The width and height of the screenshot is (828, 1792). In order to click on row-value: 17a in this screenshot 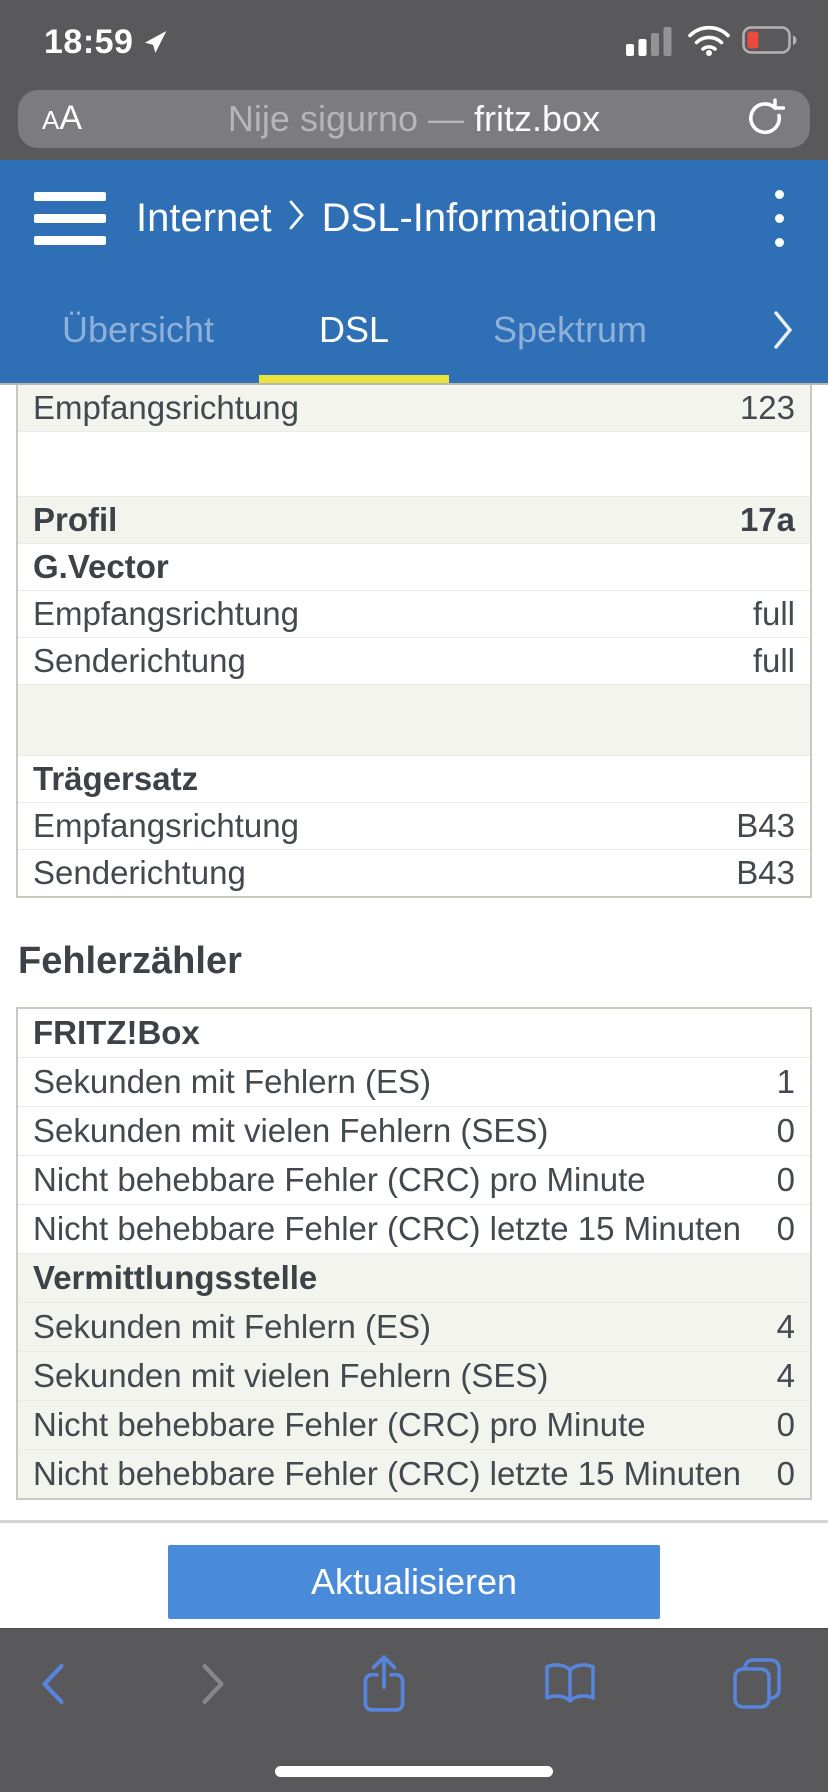, I will do `click(767, 519)`.